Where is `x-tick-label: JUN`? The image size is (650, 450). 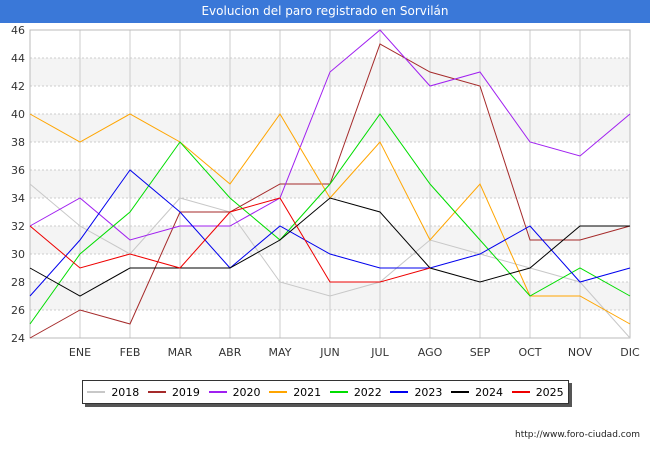
x-tick-label: JUN is located at coordinates (329, 352).